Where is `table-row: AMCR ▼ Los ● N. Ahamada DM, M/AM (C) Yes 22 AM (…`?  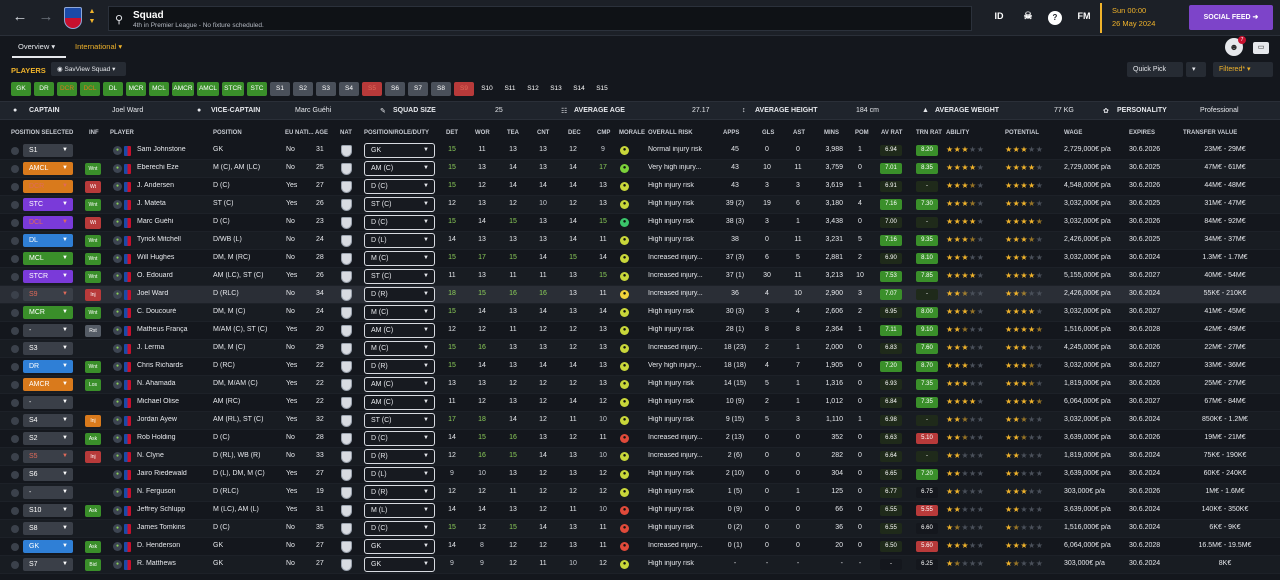
table-row: AMCR ▼ Los ● N. Ahamada DM, M/AM (C) Yes 22 AM (… is located at coordinates (640, 385).